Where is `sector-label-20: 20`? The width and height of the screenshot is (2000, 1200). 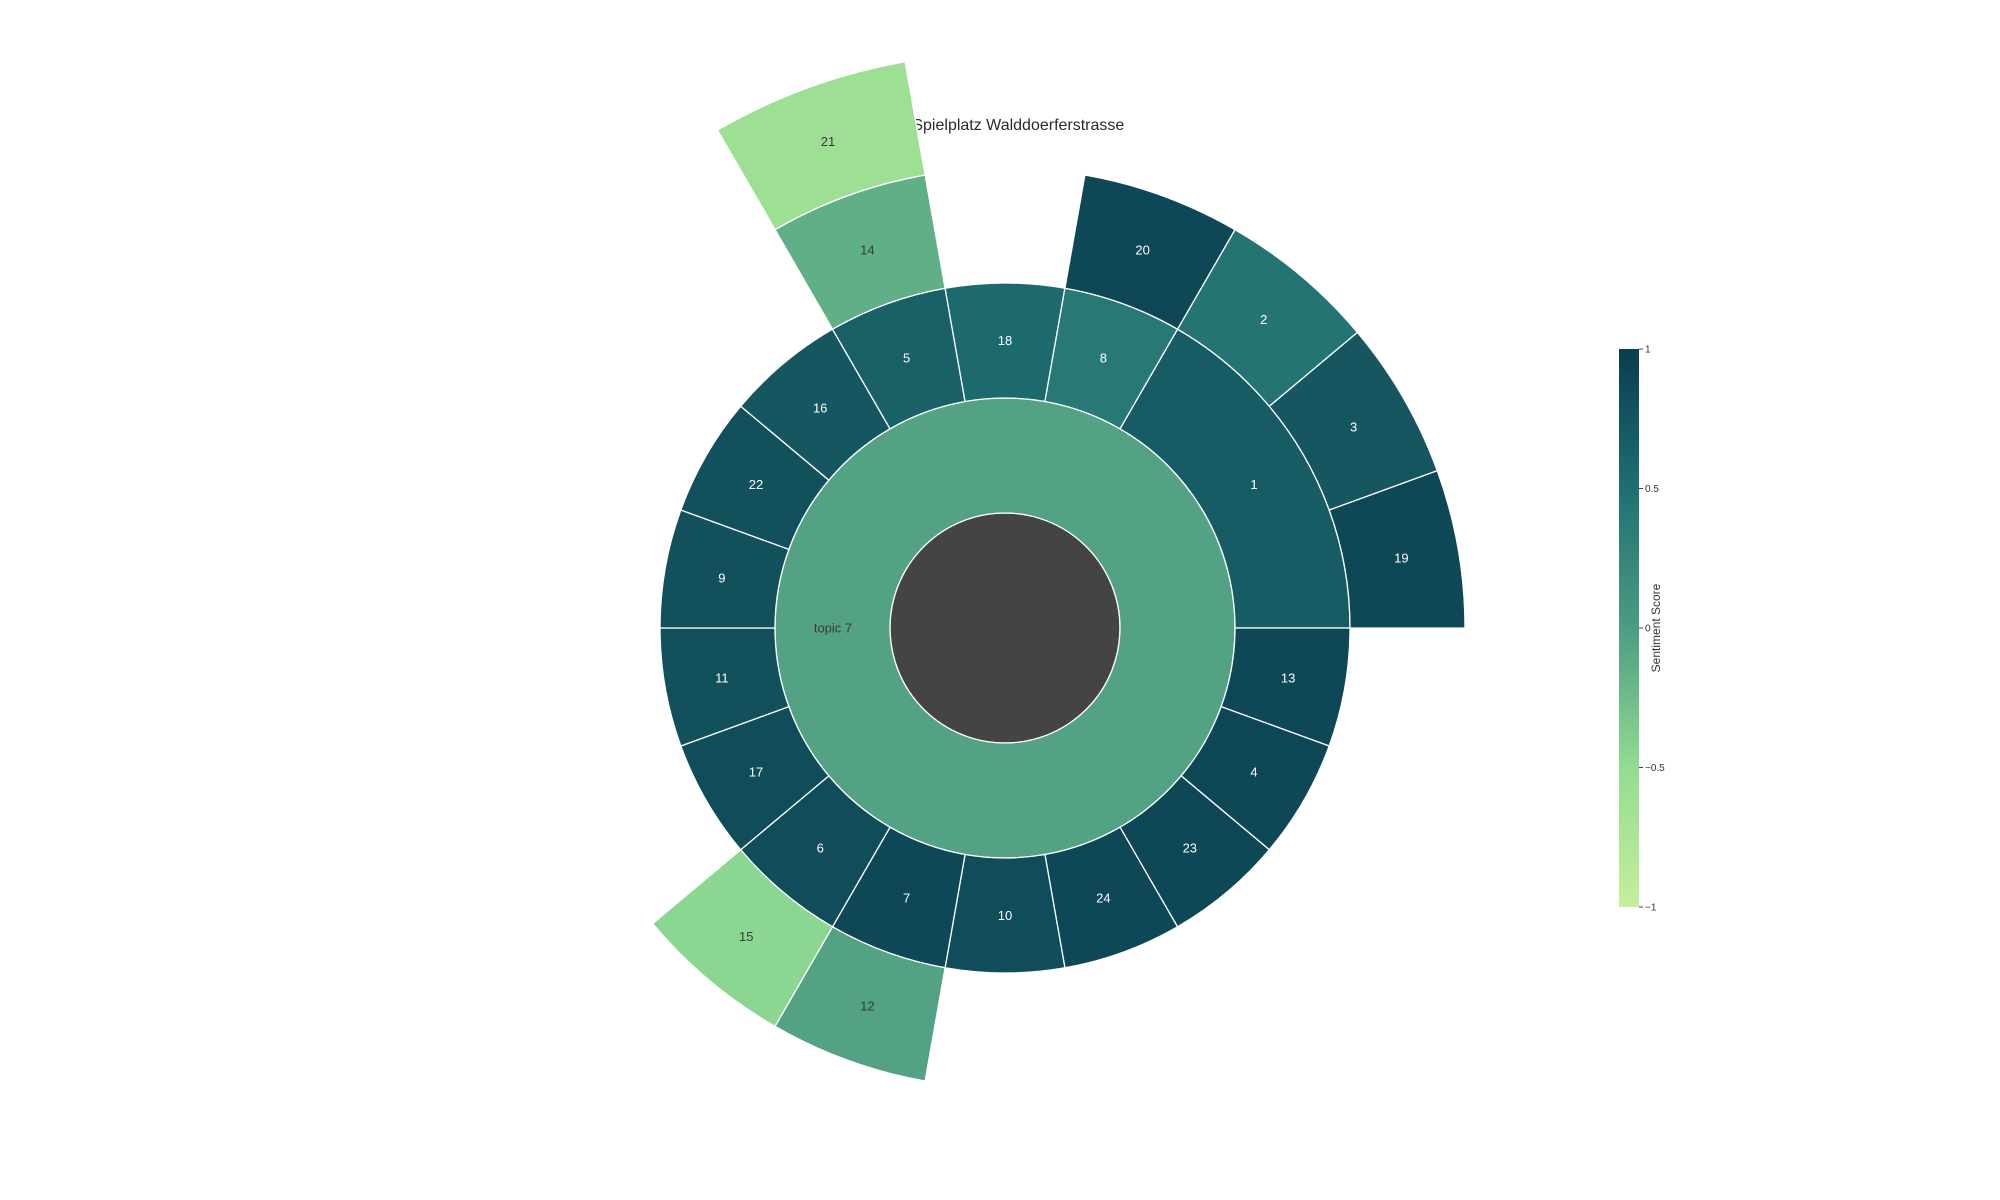
sector-label-20: 20 is located at coordinates (1142, 249).